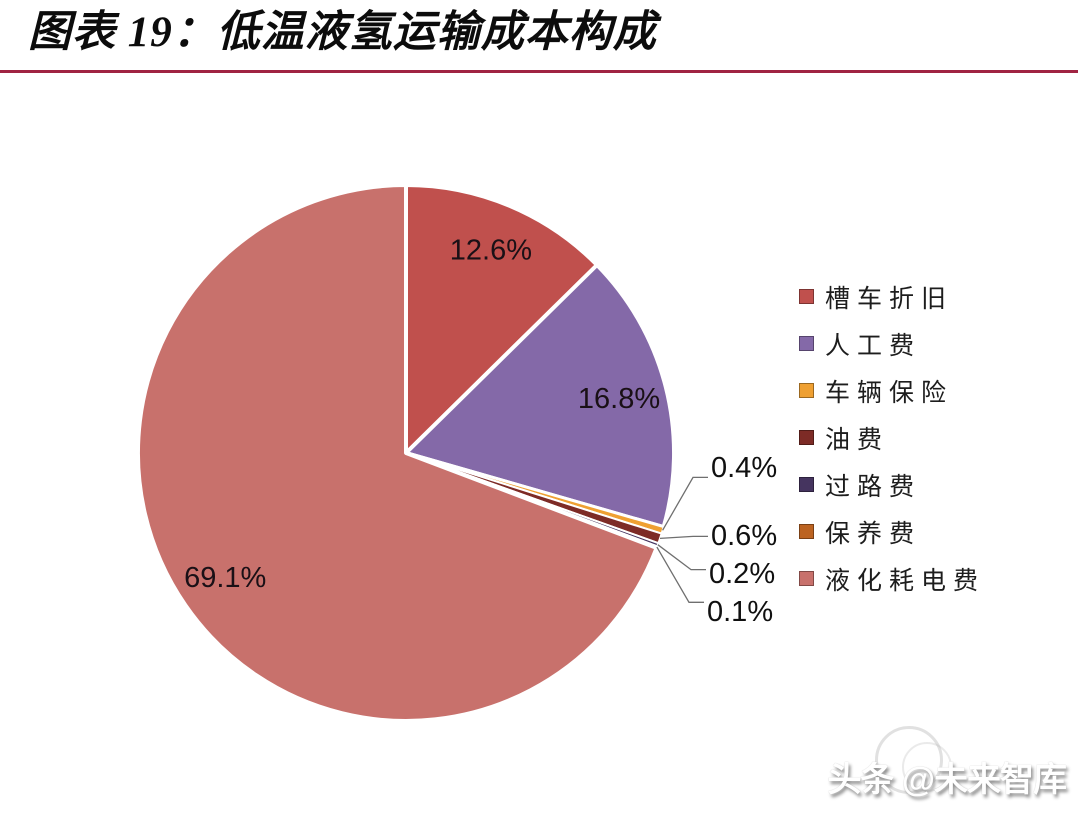 This screenshot has width=1080, height=815. What do you see at coordinates (744, 536) in the screenshot?
I see `pie-callout-label-3: 0.6%` at bounding box center [744, 536].